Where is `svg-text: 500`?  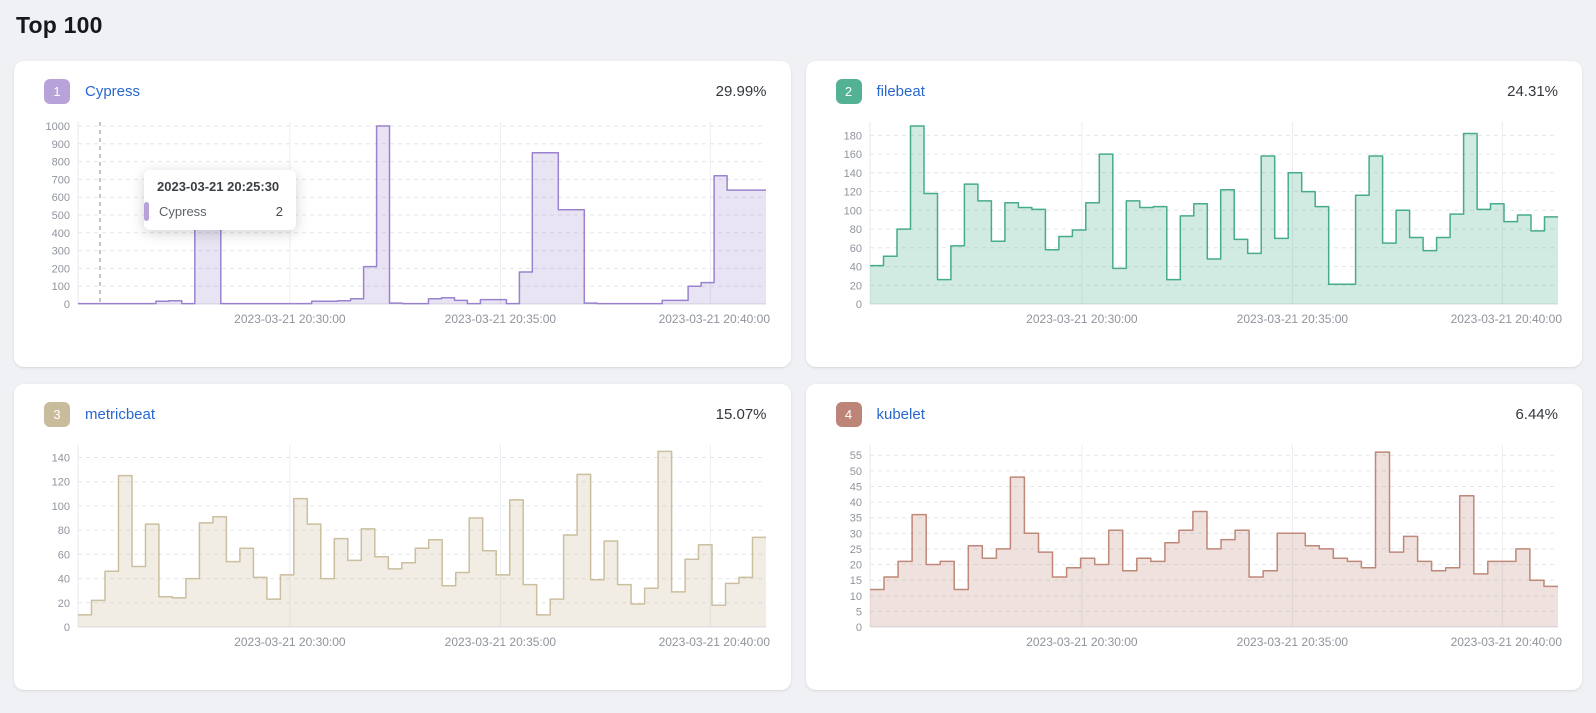 svg-text: 500 is located at coordinates (61, 216).